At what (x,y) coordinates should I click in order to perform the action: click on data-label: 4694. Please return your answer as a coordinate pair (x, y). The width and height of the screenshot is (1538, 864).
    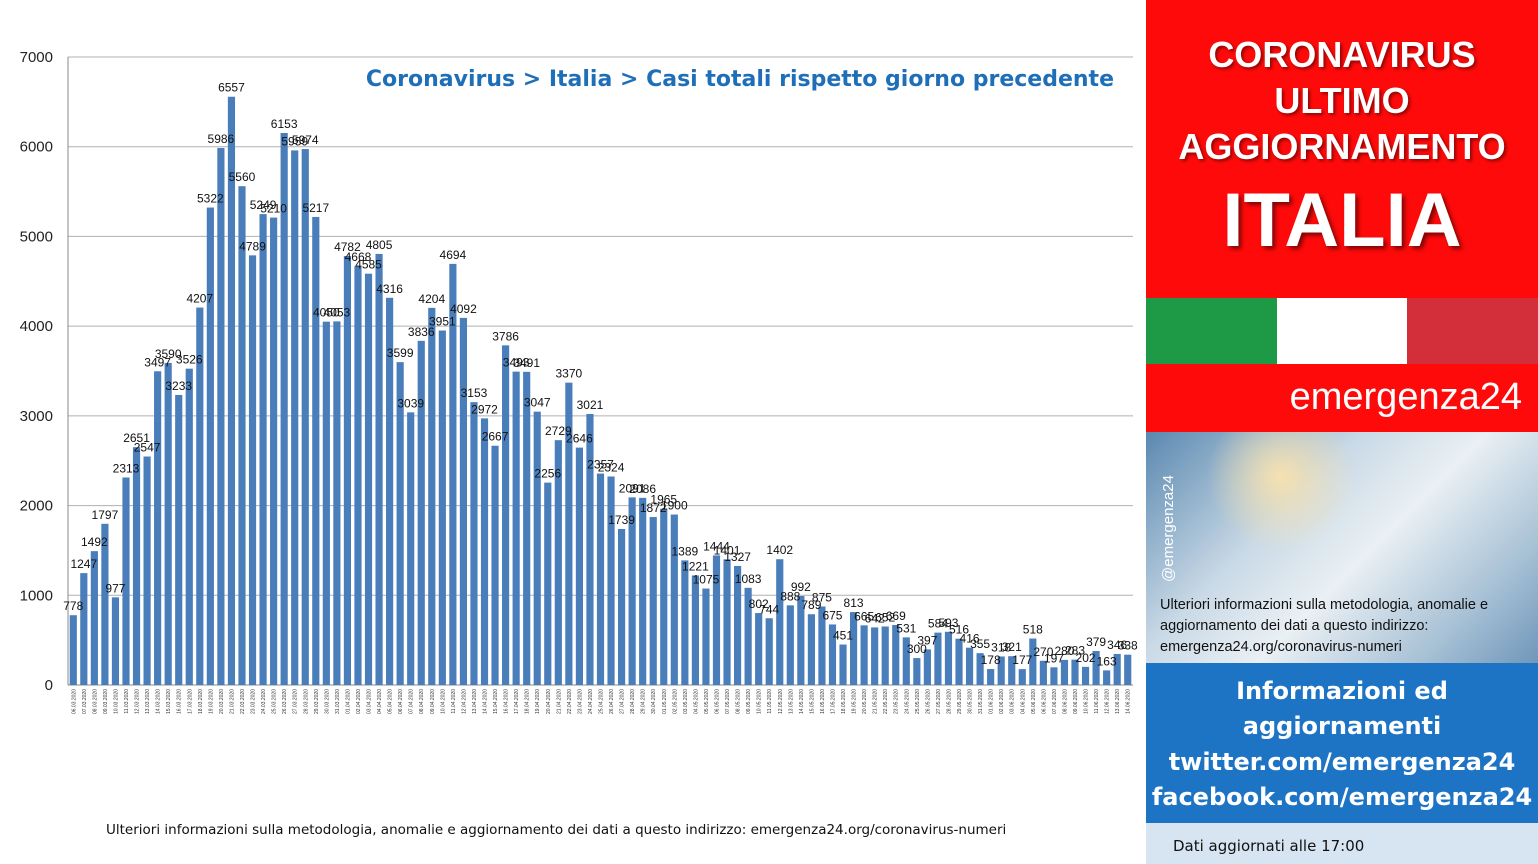
    Looking at the image, I should click on (453, 255).